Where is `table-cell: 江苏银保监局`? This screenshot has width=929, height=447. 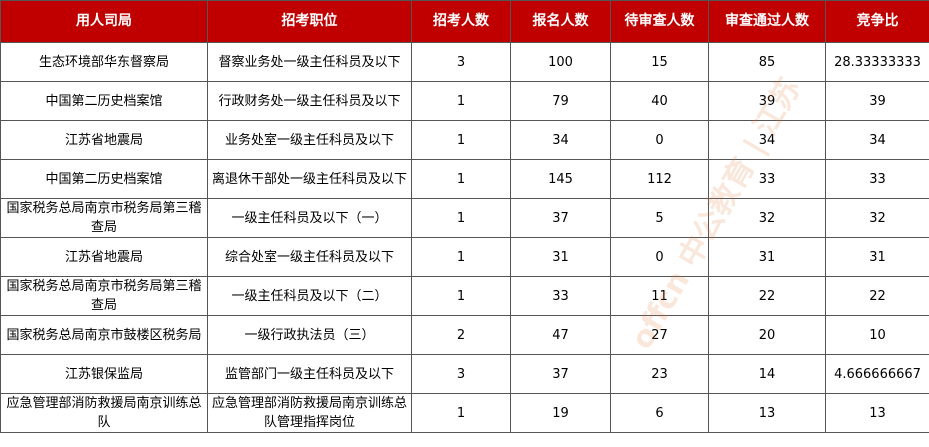
table-cell: 江苏银保监局 is located at coordinates (104, 374).